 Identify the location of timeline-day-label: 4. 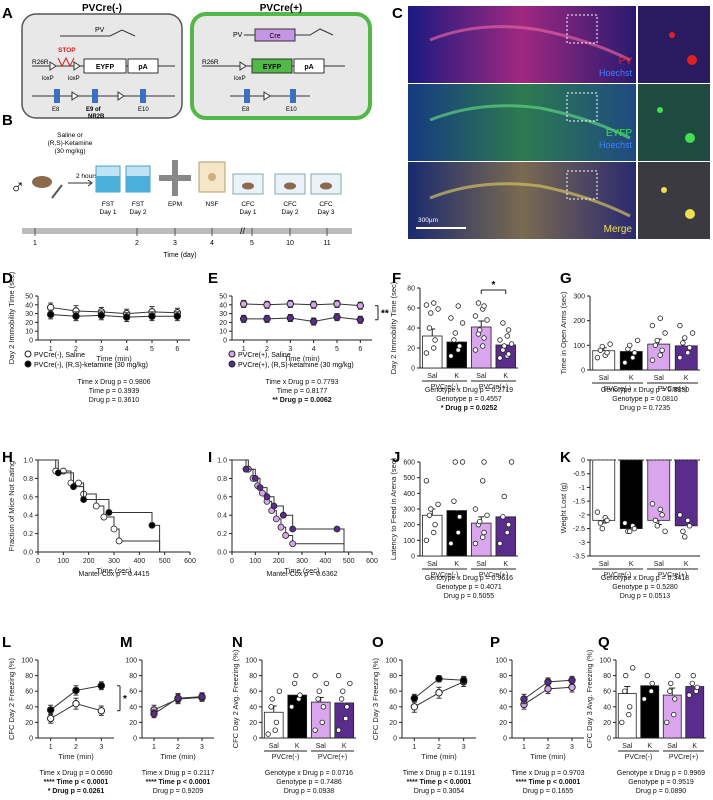
(212, 243).